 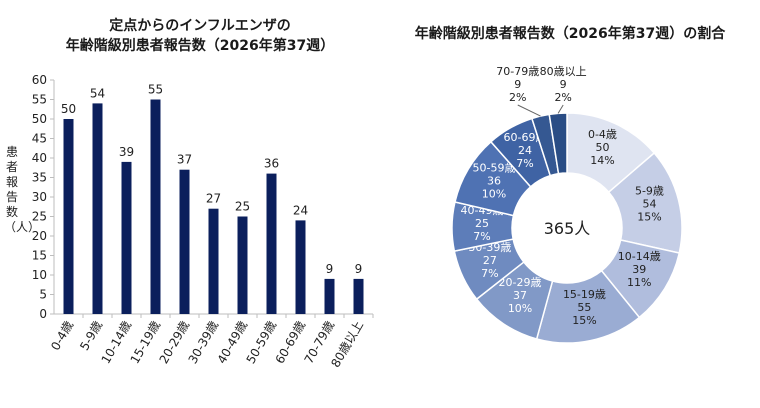 What do you see at coordinates (567, 228) in the screenshot?
I see `donut-center-total: 365人` at bounding box center [567, 228].